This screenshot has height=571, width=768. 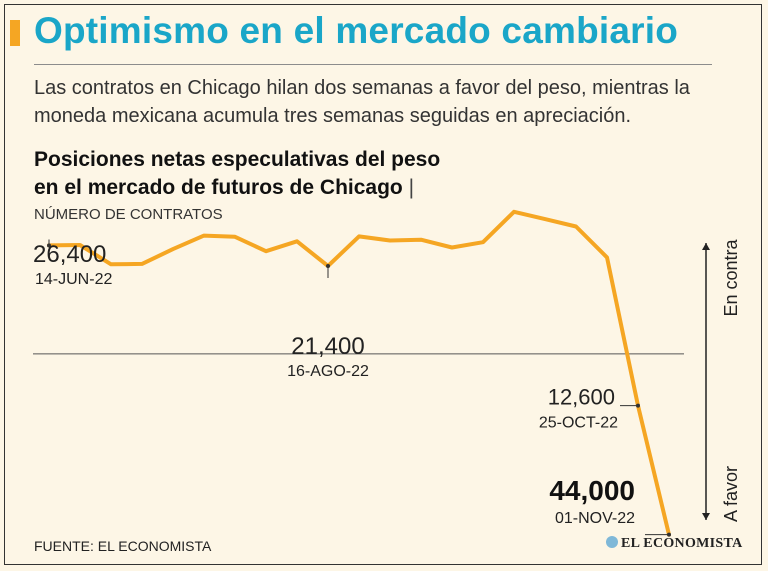 What do you see at coordinates (595, 518) in the screenshot?
I see `annotation-date: 01-NOV-22` at bounding box center [595, 518].